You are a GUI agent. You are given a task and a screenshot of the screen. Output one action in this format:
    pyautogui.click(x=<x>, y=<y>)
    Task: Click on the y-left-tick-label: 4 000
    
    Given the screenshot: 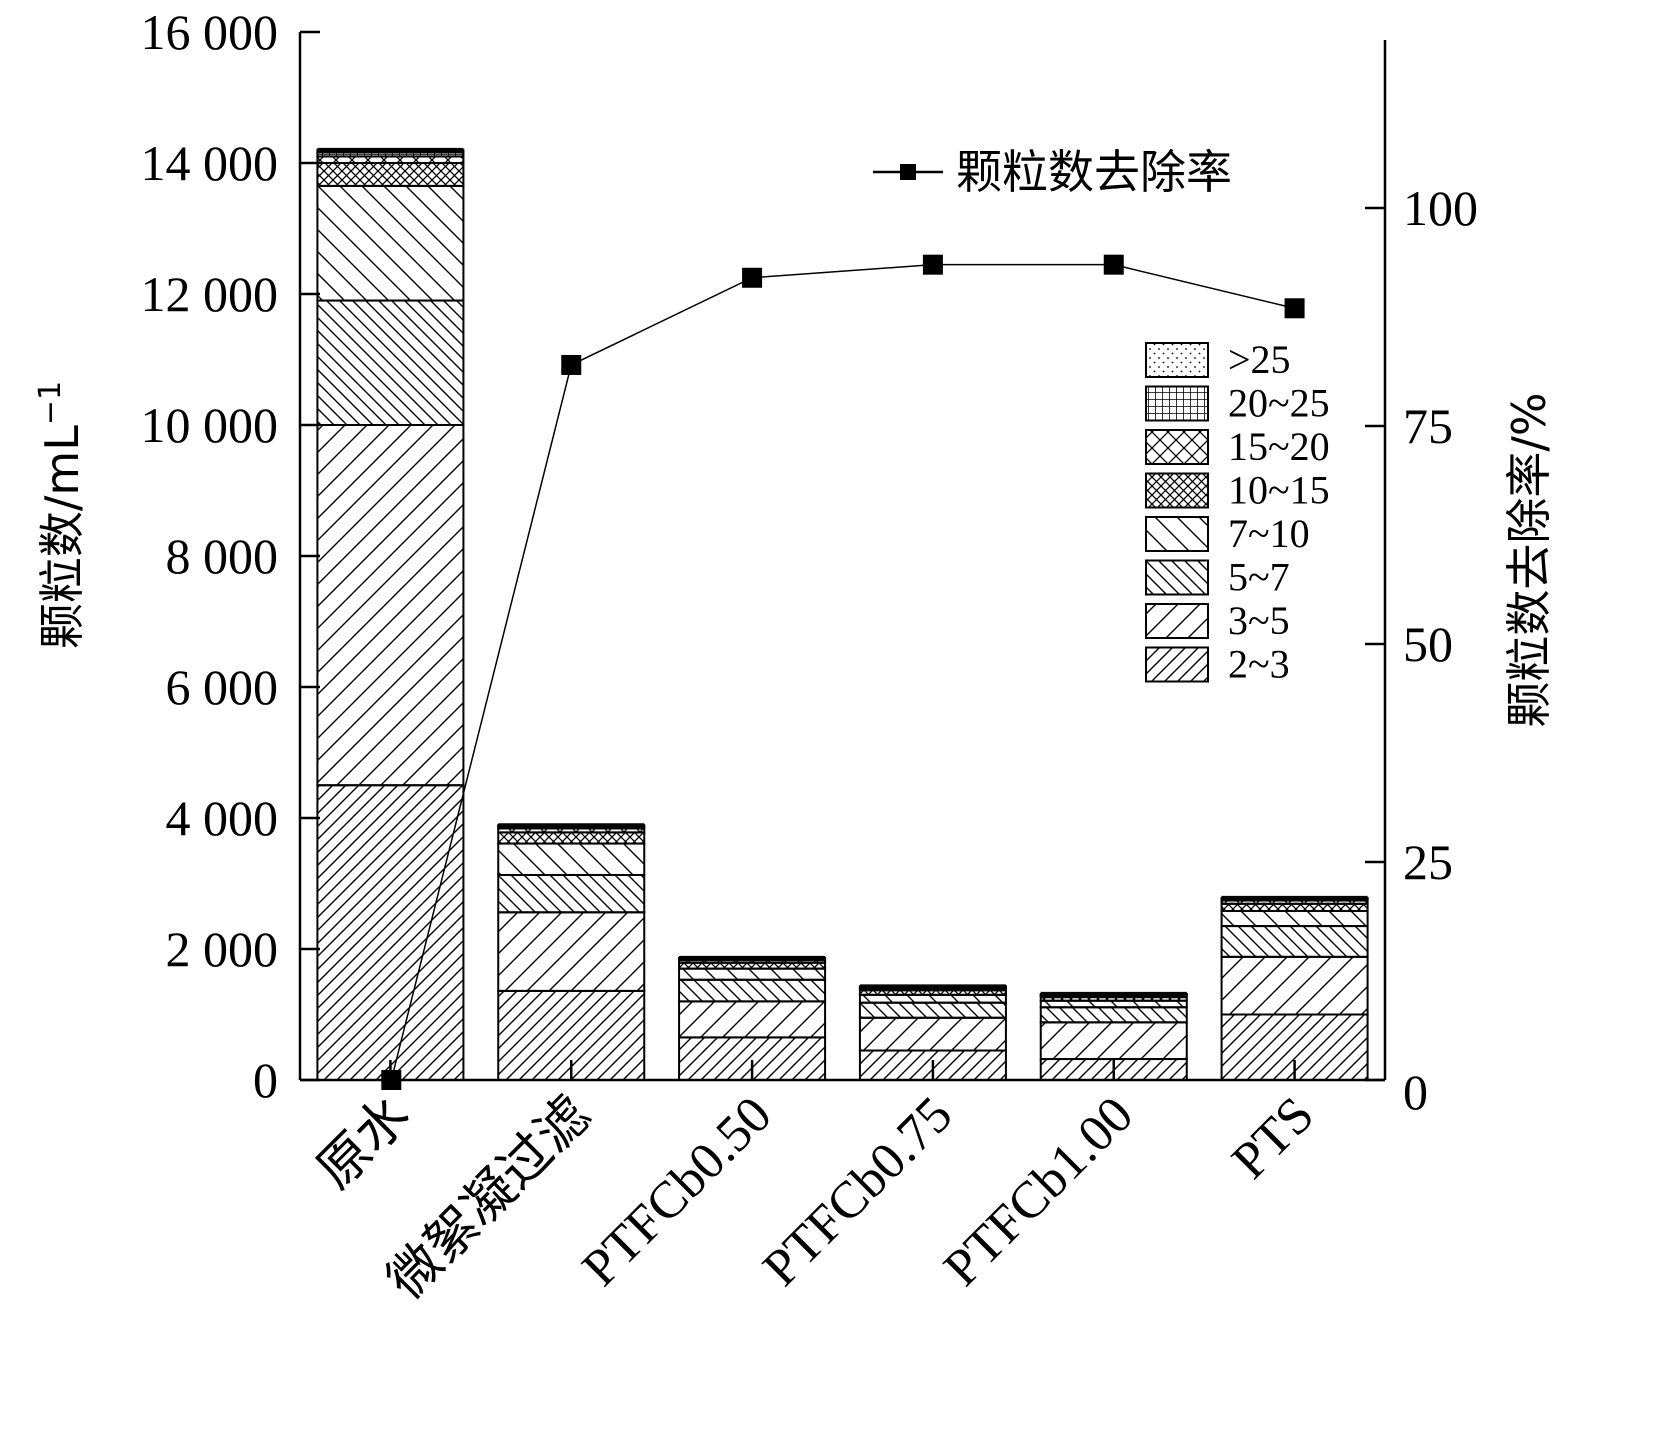 What is the action you would take?
    pyautogui.click(x=222, y=818)
    